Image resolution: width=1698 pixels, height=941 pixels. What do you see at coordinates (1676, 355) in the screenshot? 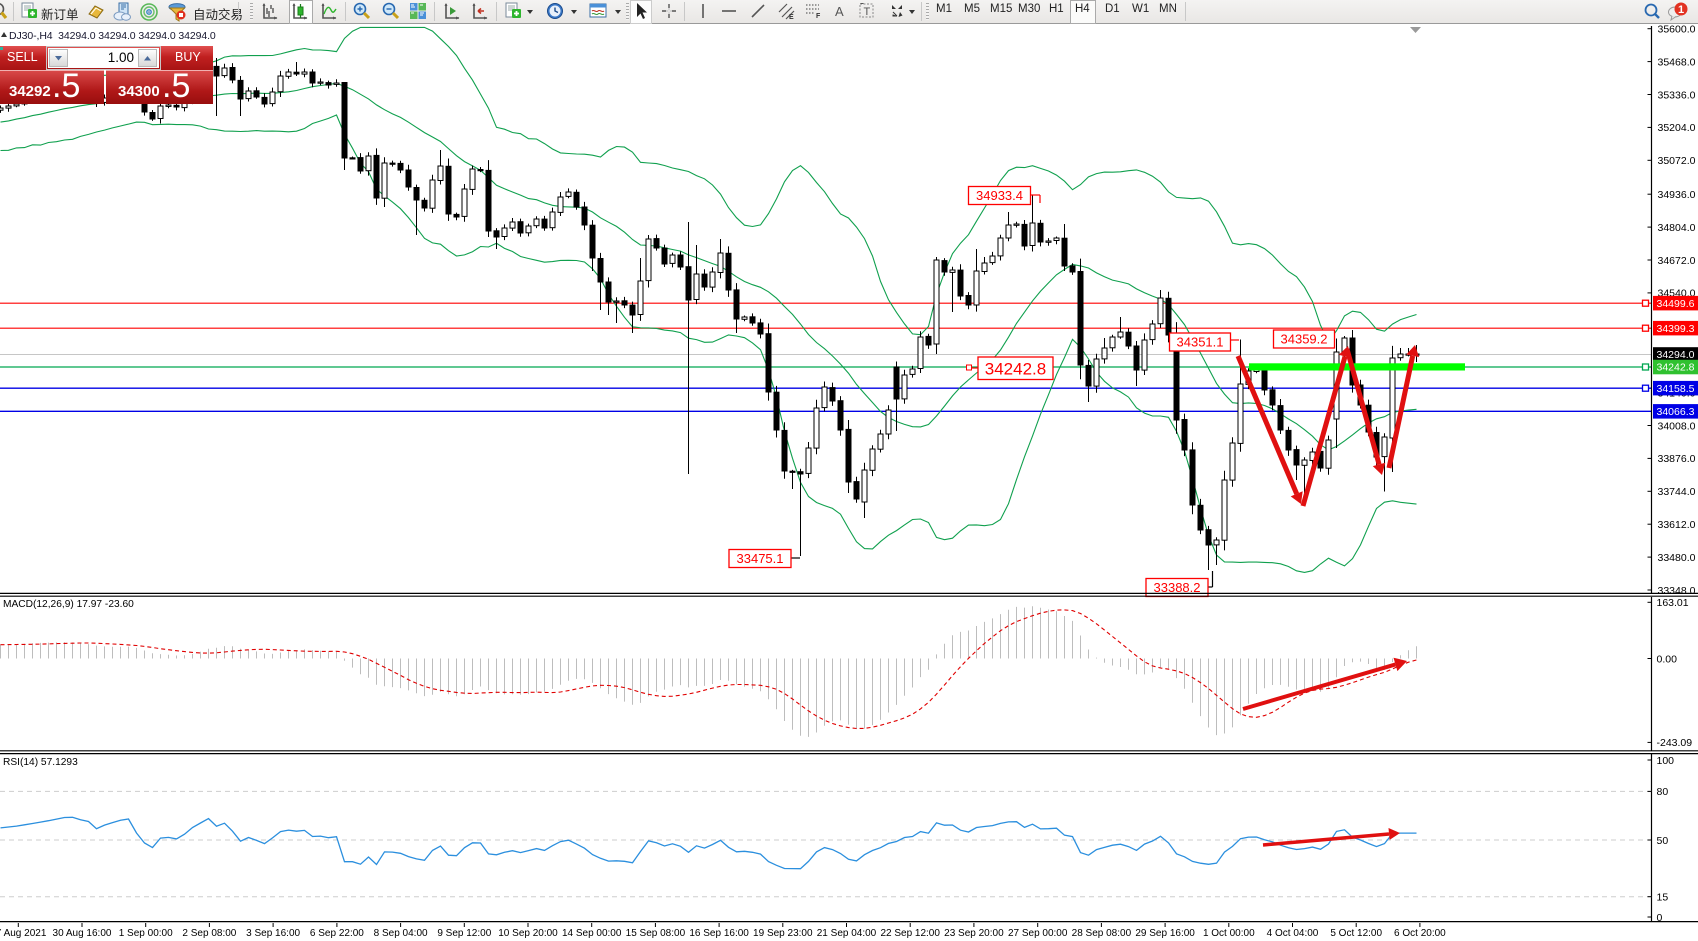
I see `svg-text: 34294.0` at bounding box center [1676, 355].